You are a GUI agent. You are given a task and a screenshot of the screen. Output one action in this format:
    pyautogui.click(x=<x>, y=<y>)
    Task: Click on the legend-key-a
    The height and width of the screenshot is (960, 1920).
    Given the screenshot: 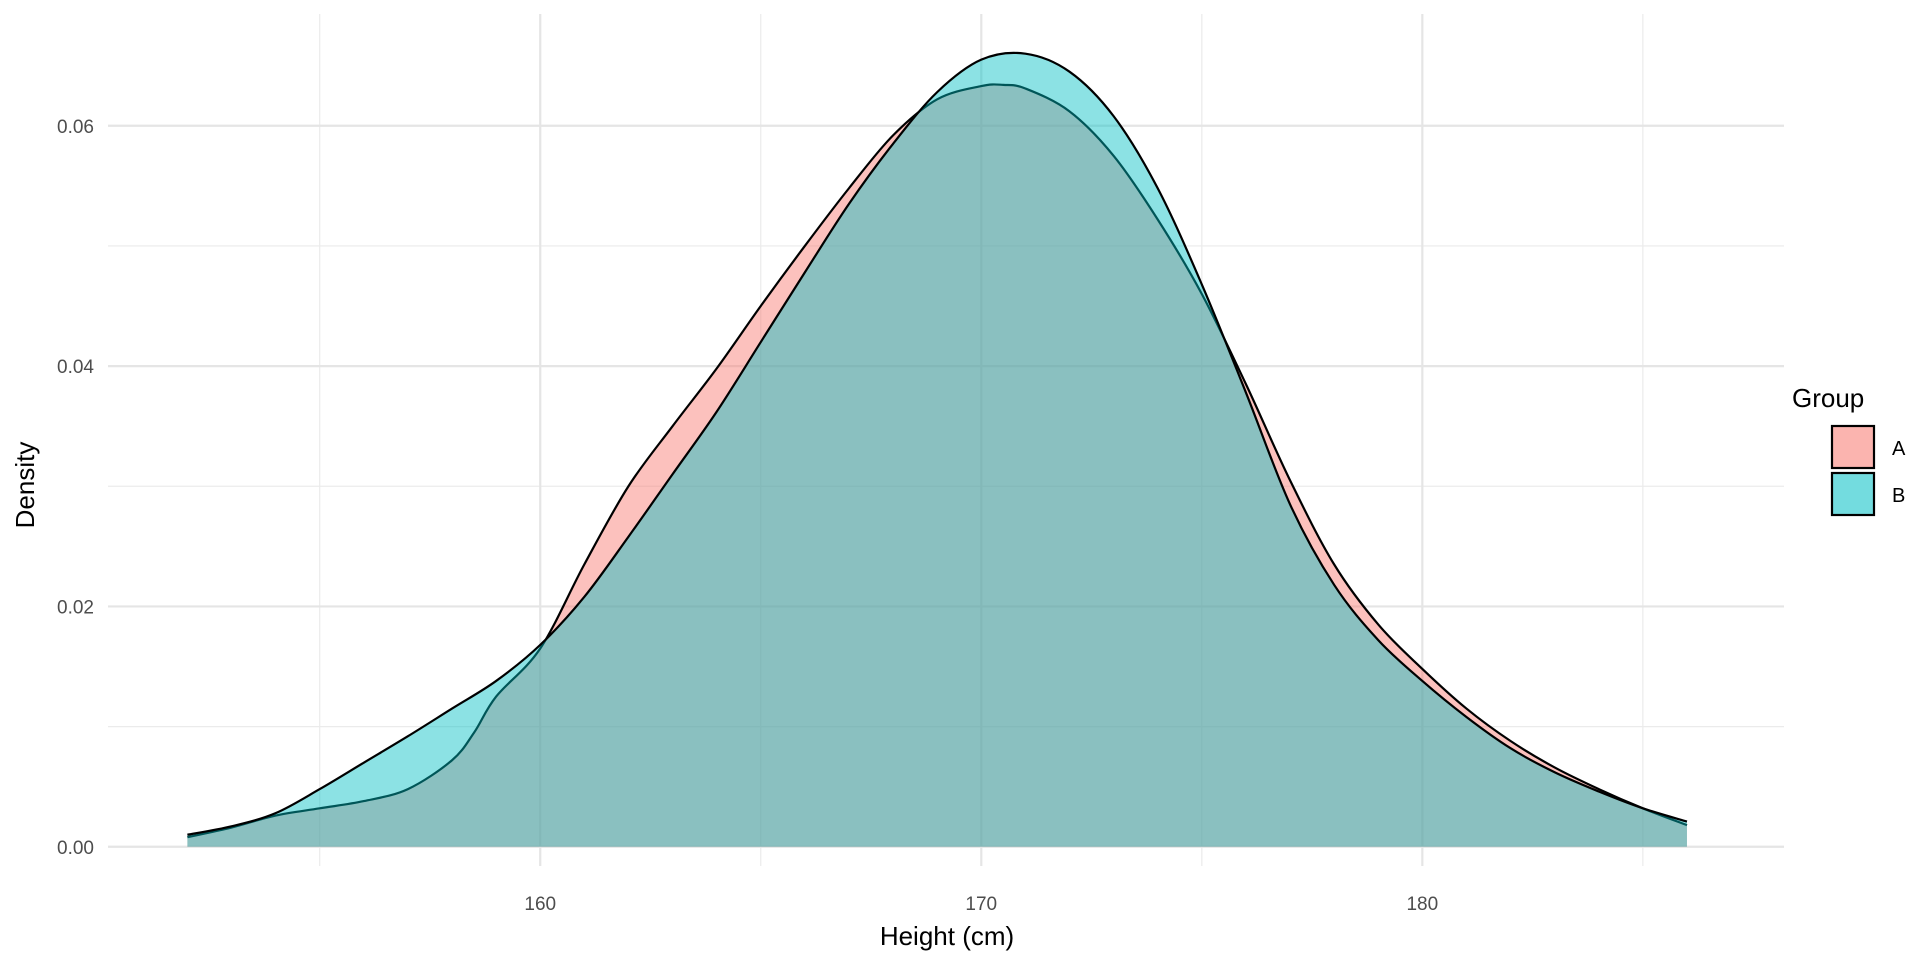 What is the action you would take?
    pyautogui.click(x=1853, y=447)
    